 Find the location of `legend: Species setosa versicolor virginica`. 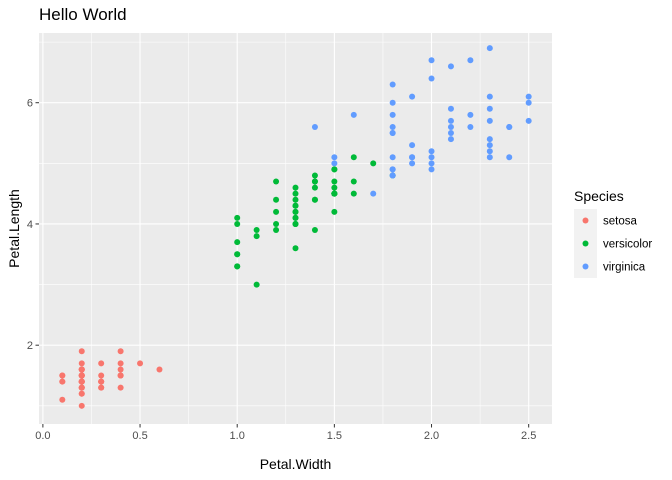

legend: Species setosa versicolor virginica is located at coordinates (613, 233).